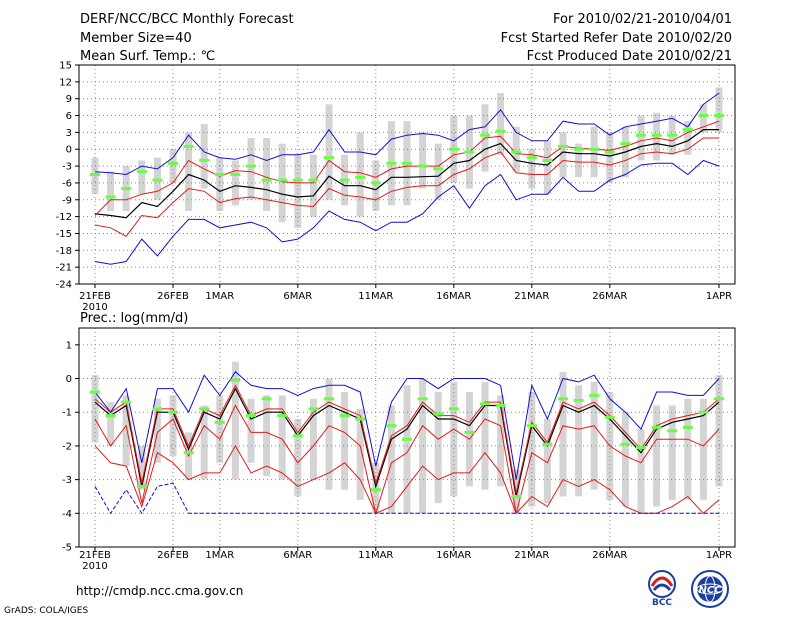  Describe the element at coordinates (148, 56) in the screenshot. I see `header-variable: Mean Surf. Temp.: ℃` at that location.